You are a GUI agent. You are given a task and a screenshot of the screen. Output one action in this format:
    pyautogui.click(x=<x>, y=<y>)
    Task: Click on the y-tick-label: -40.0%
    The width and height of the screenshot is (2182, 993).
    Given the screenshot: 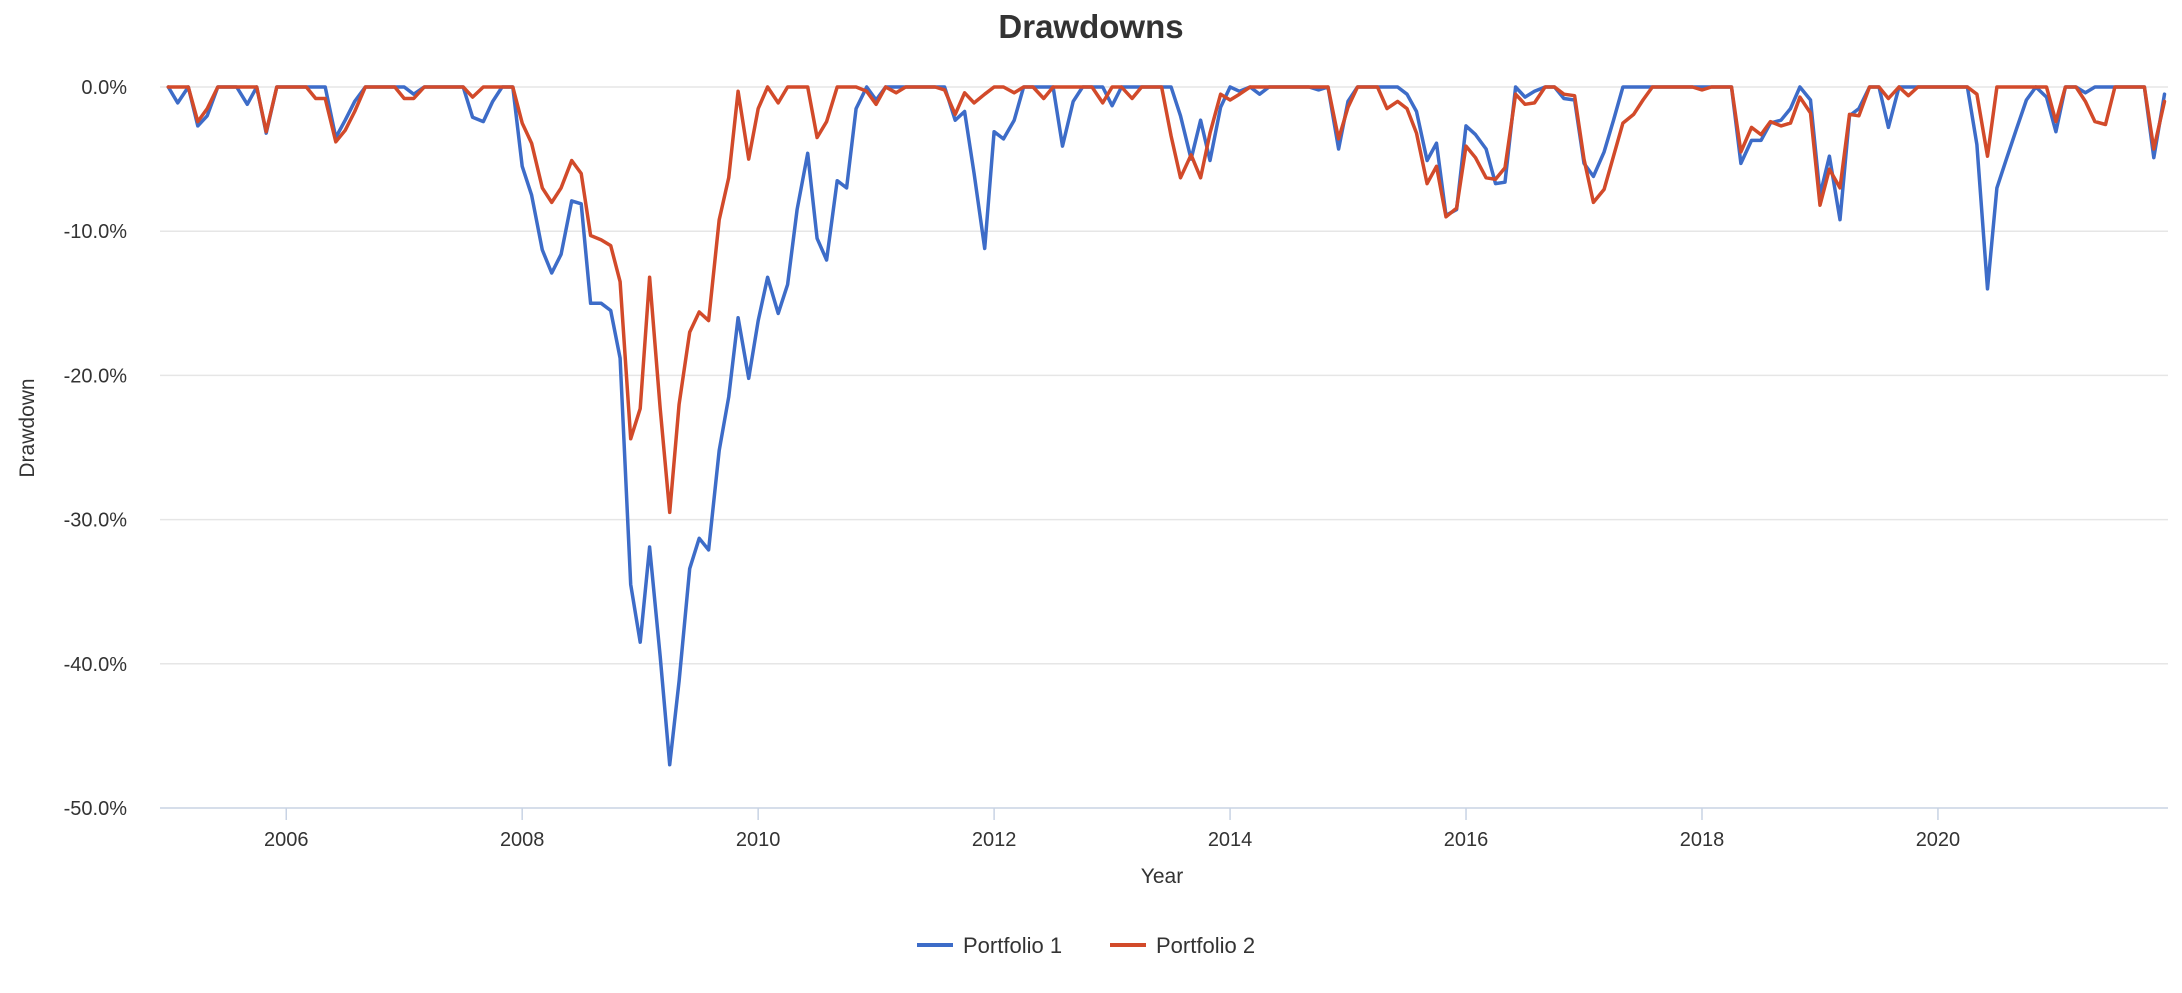 What is the action you would take?
    pyautogui.click(x=96, y=665)
    